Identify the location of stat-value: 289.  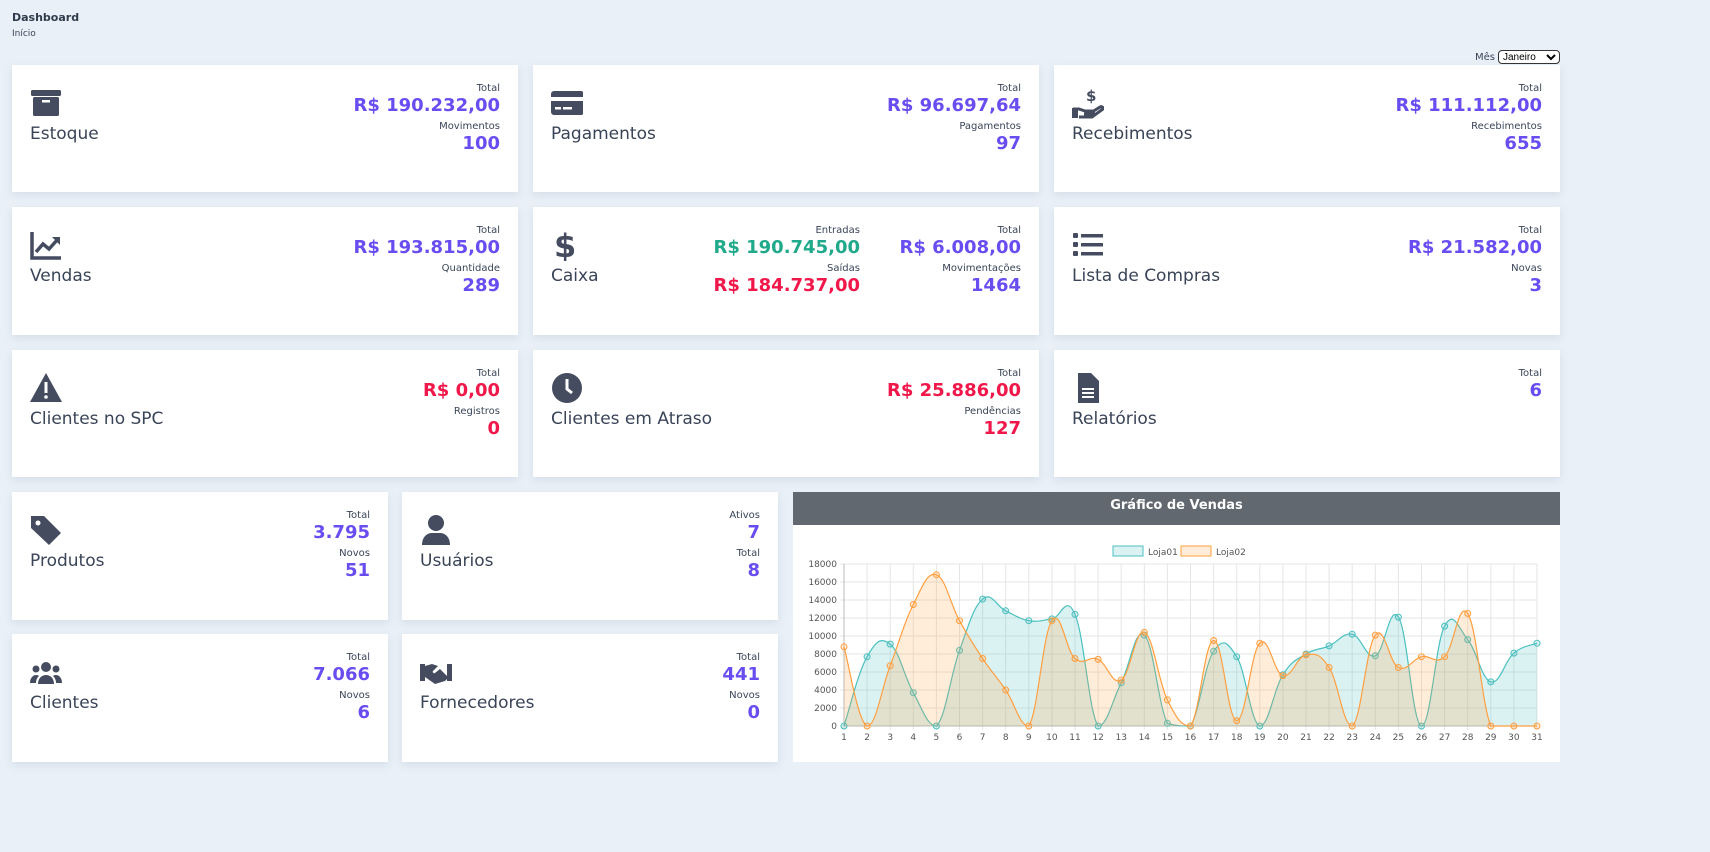
(481, 285).